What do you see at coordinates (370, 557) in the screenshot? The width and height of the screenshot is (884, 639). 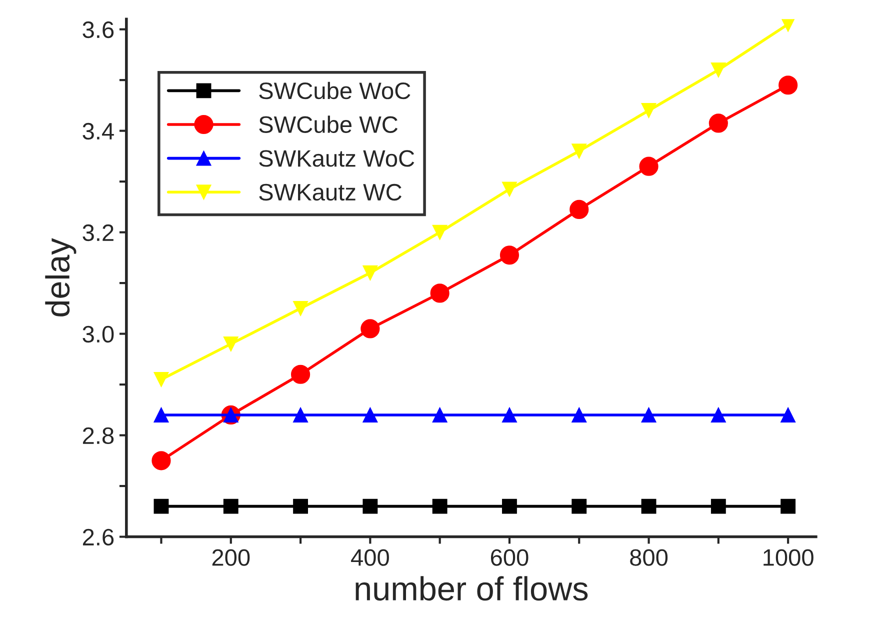 I see `x-tick-label: 400` at bounding box center [370, 557].